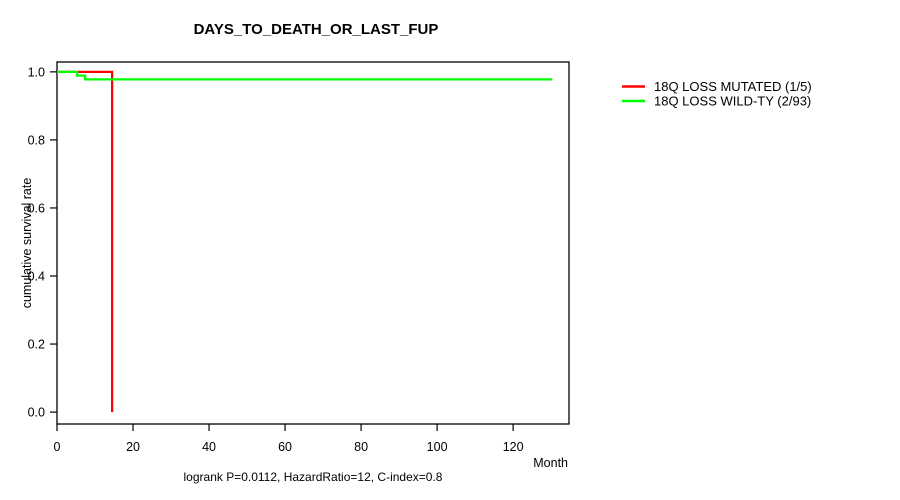 The width and height of the screenshot is (900, 500). What do you see at coordinates (57, 447) in the screenshot?
I see `x-tick-label: 0` at bounding box center [57, 447].